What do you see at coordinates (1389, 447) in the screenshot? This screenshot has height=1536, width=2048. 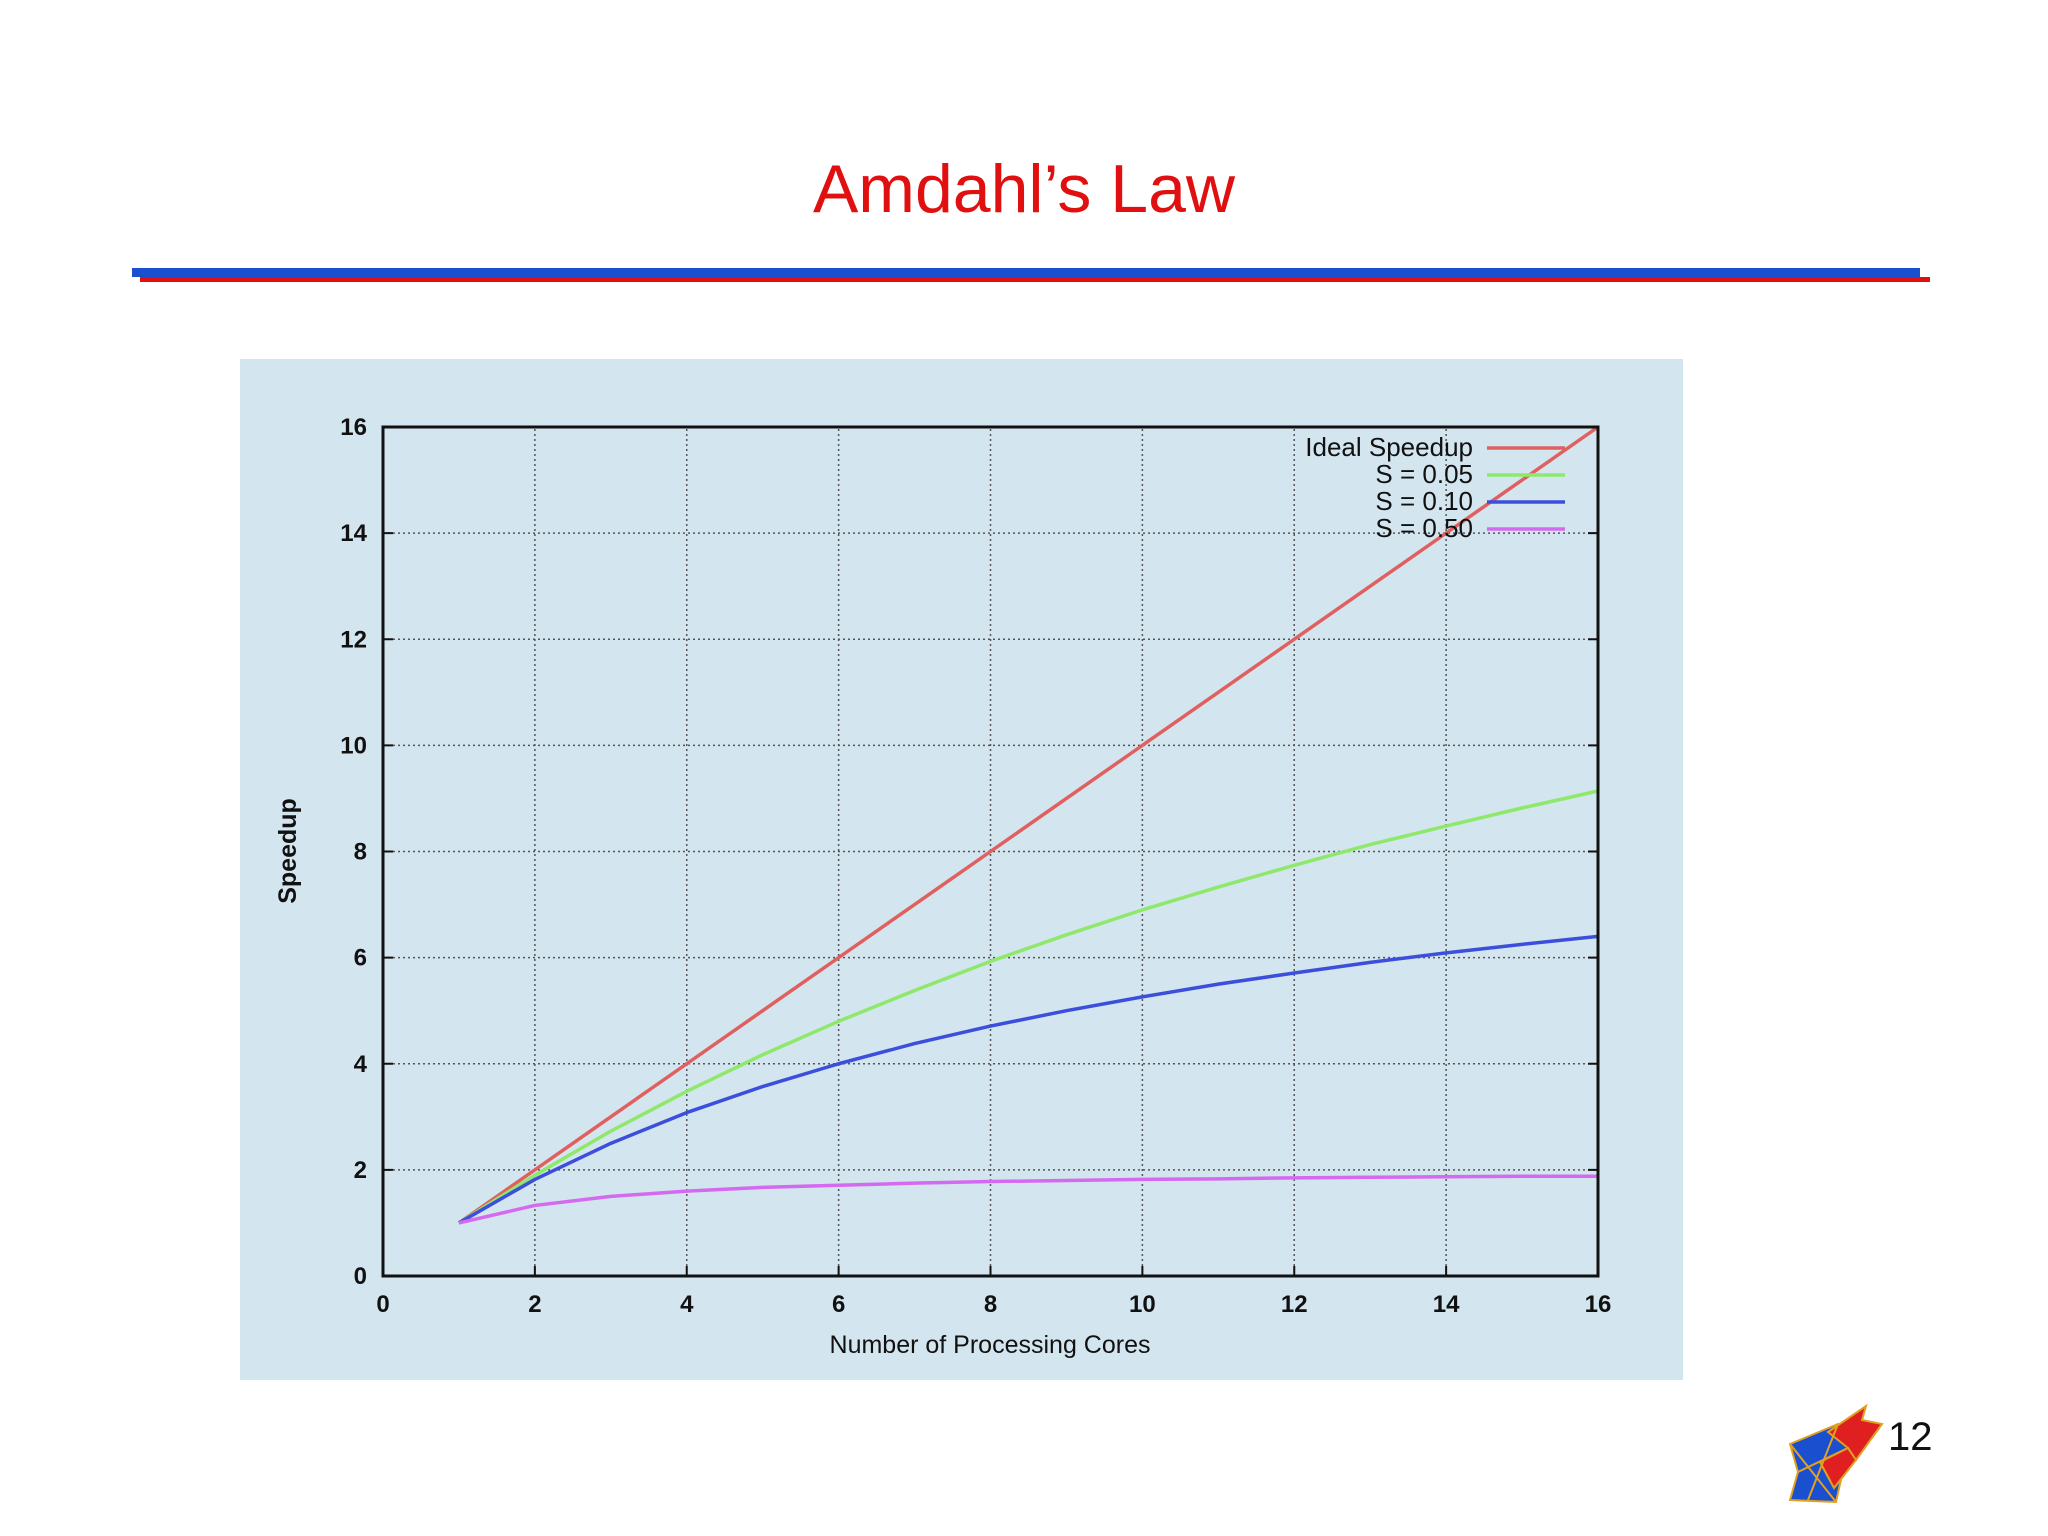 I see `legend-label: Ideal Speedup` at bounding box center [1389, 447].